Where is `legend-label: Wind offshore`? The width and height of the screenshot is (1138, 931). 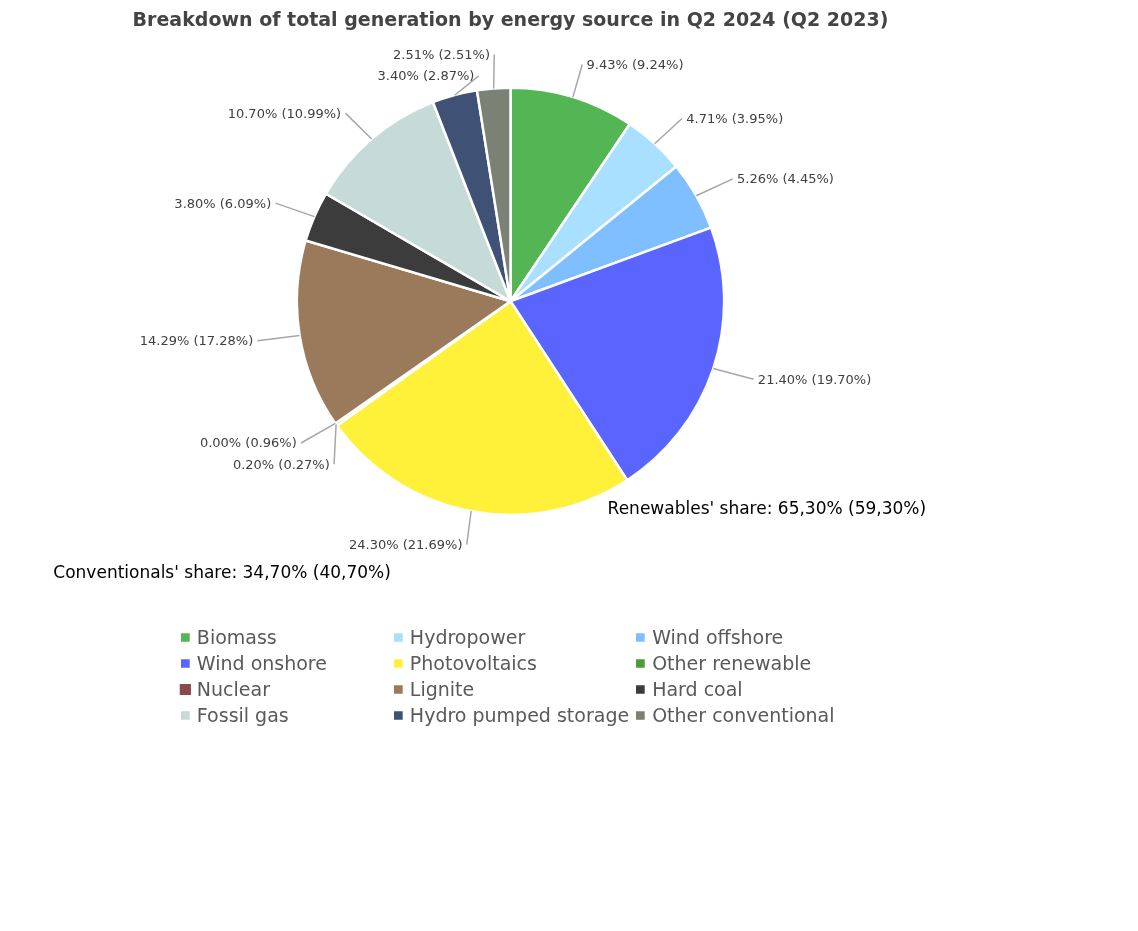
legend-label: Wind offshore is located at coordinates (718, 637).